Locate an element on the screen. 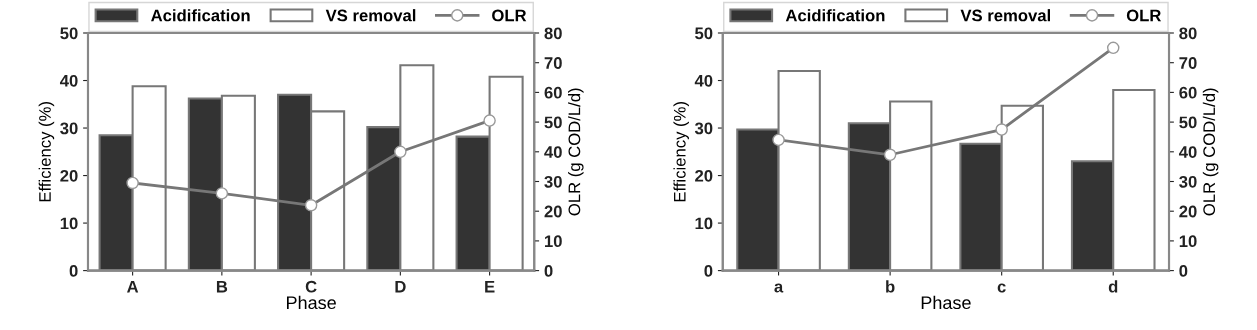 The height and width of the screenshot is (330, 1257). x-tick-label: c is located at coordinates (1001, 288).